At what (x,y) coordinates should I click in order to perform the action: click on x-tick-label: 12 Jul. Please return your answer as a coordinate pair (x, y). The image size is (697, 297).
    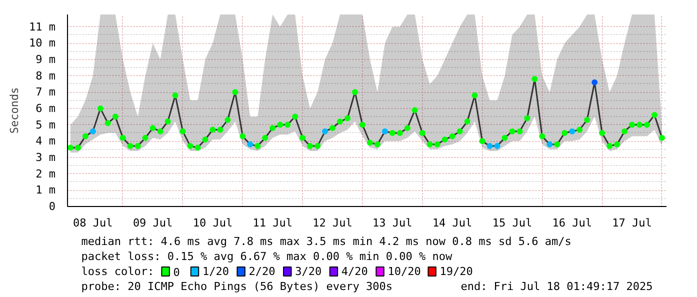
    Looking at the image, I should click on (332, 223).